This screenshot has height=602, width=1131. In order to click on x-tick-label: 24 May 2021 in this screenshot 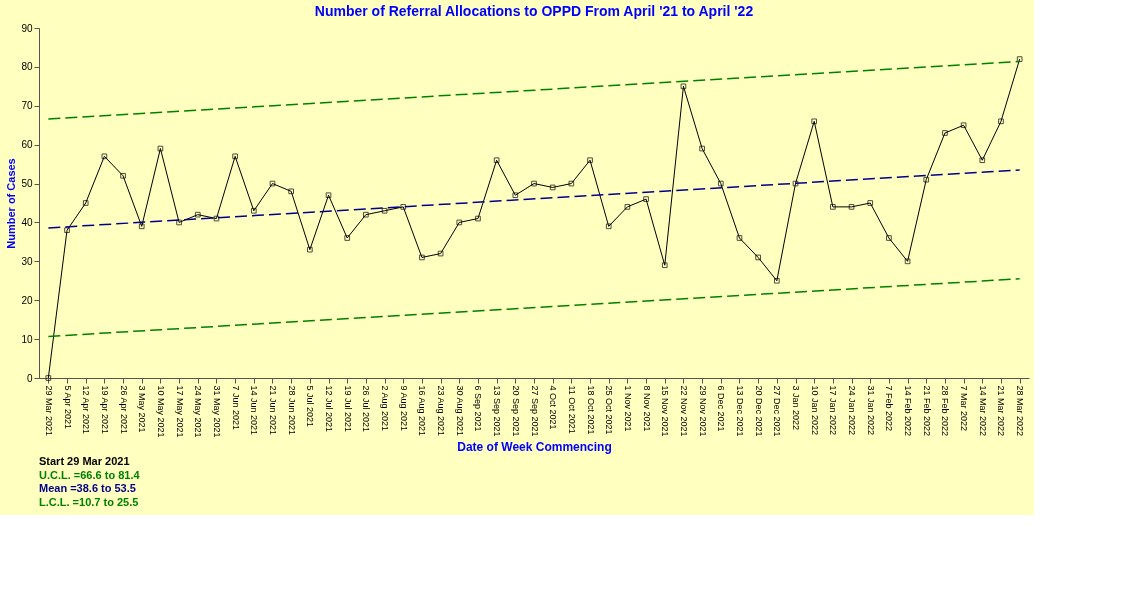, I will do `click(198, 411)`.